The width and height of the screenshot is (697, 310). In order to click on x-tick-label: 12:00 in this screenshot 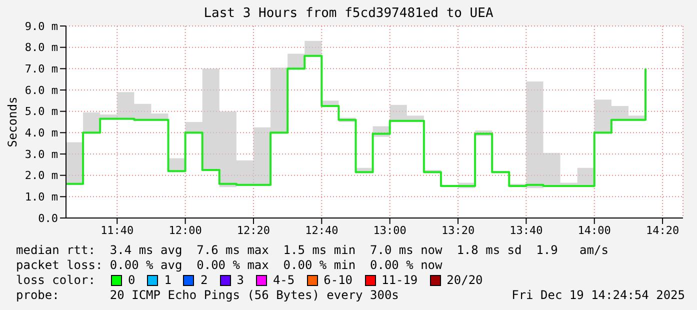, I will do `click(185, 230)`.